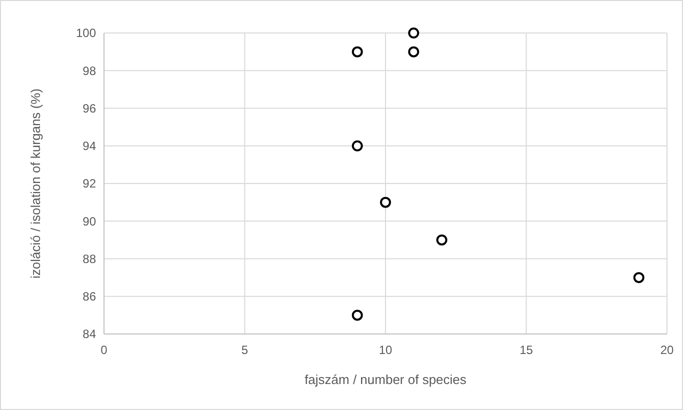 The image size is (683, 410). I want to click on y-tick-label: 84, so click(89, 334).